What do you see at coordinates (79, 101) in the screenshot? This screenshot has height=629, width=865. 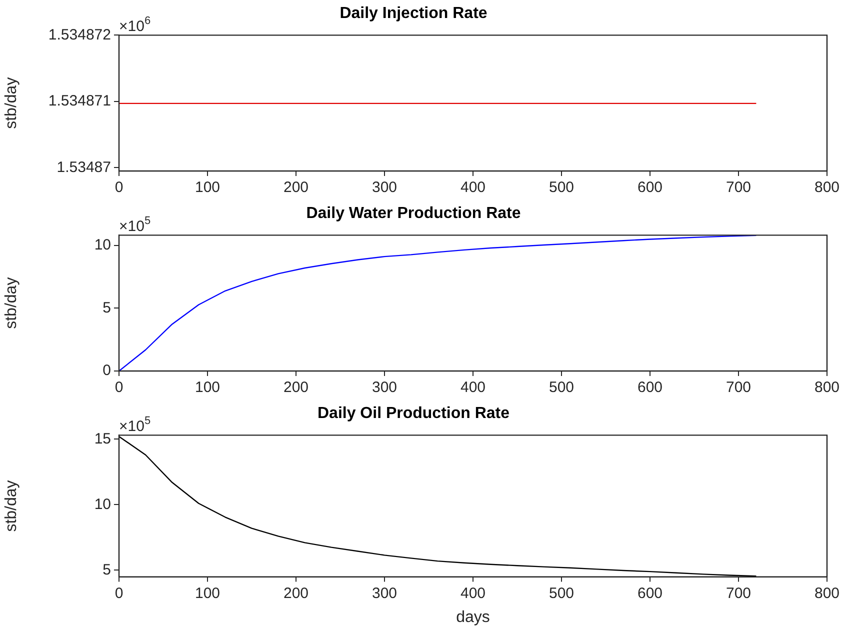 I see `y-tick-label: 1.534871` at bounding box center [79, 101].